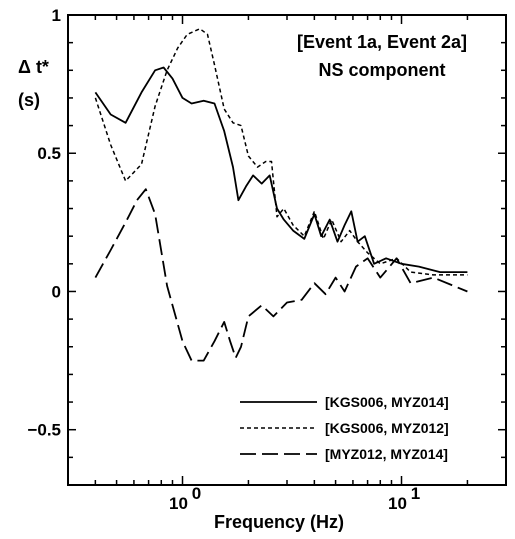  What do you see at coordinates (415, 493) in the screenshot?
I see `x-tick-exponent: 1` at bounding box center [415, 493].